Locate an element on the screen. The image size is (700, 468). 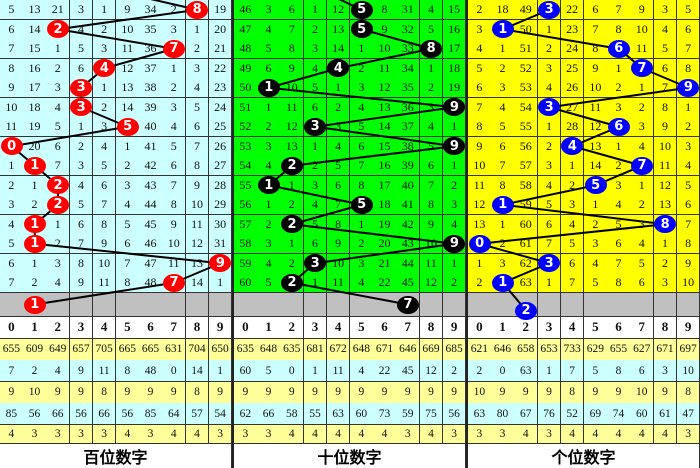
hit-ball: 0 is located at coordinates (11, 146).